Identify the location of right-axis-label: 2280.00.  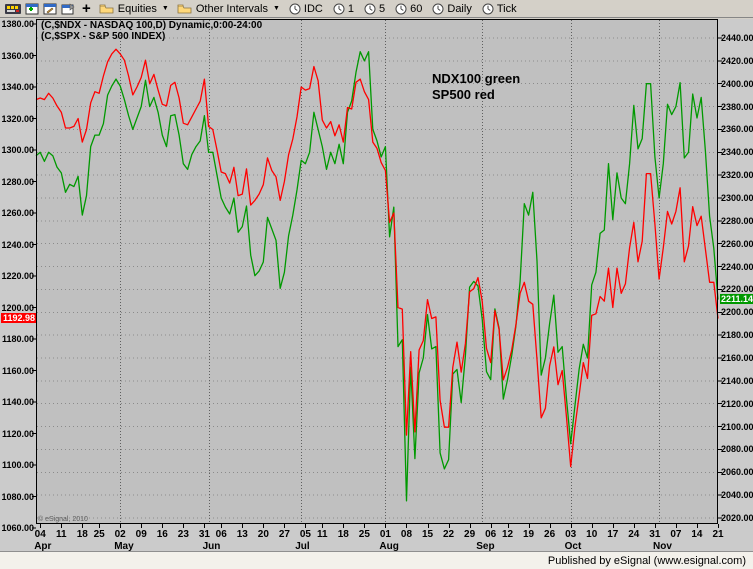
(737, 220).